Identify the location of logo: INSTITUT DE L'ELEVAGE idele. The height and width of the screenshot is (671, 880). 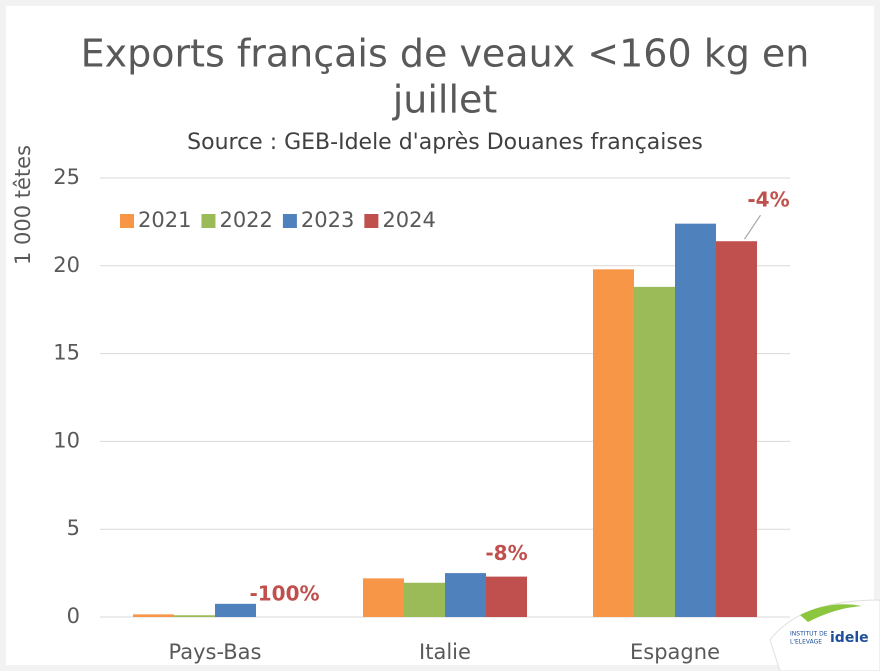
(824, 635).